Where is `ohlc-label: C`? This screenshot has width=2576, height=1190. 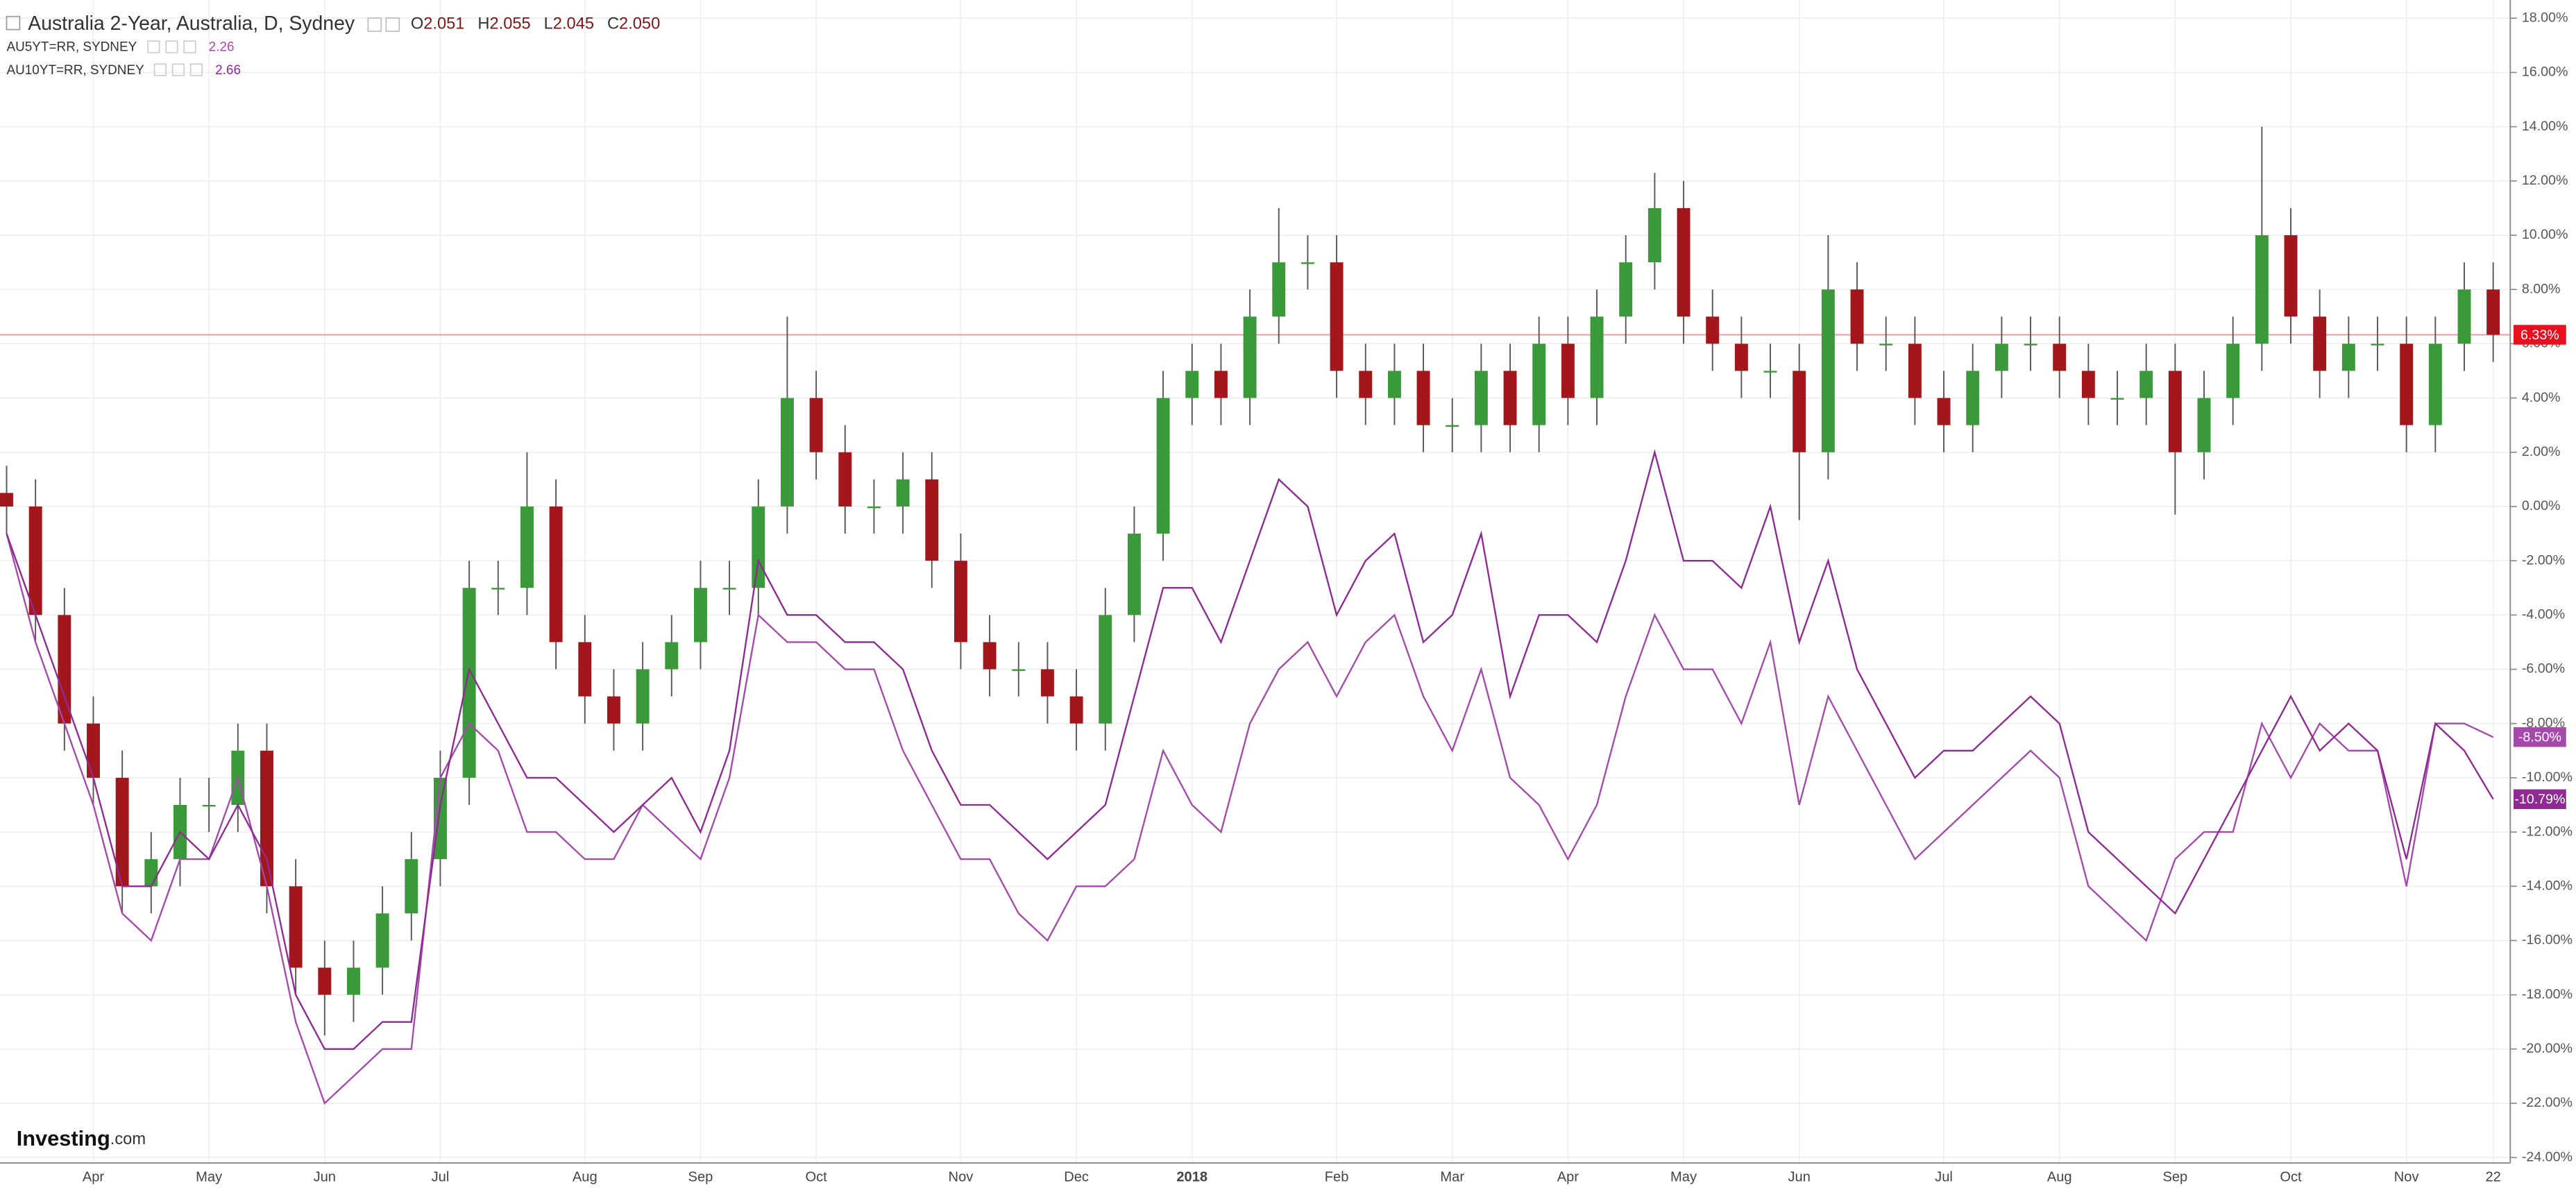
ohlc-label: C is located at coordinates (613, 24).